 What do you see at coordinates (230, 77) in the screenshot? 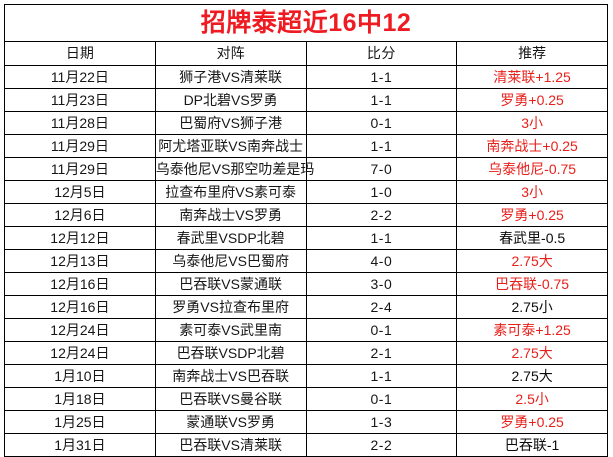
I see `cell-match: 狮子港VS清莱联` at bounding box center [230, 77].